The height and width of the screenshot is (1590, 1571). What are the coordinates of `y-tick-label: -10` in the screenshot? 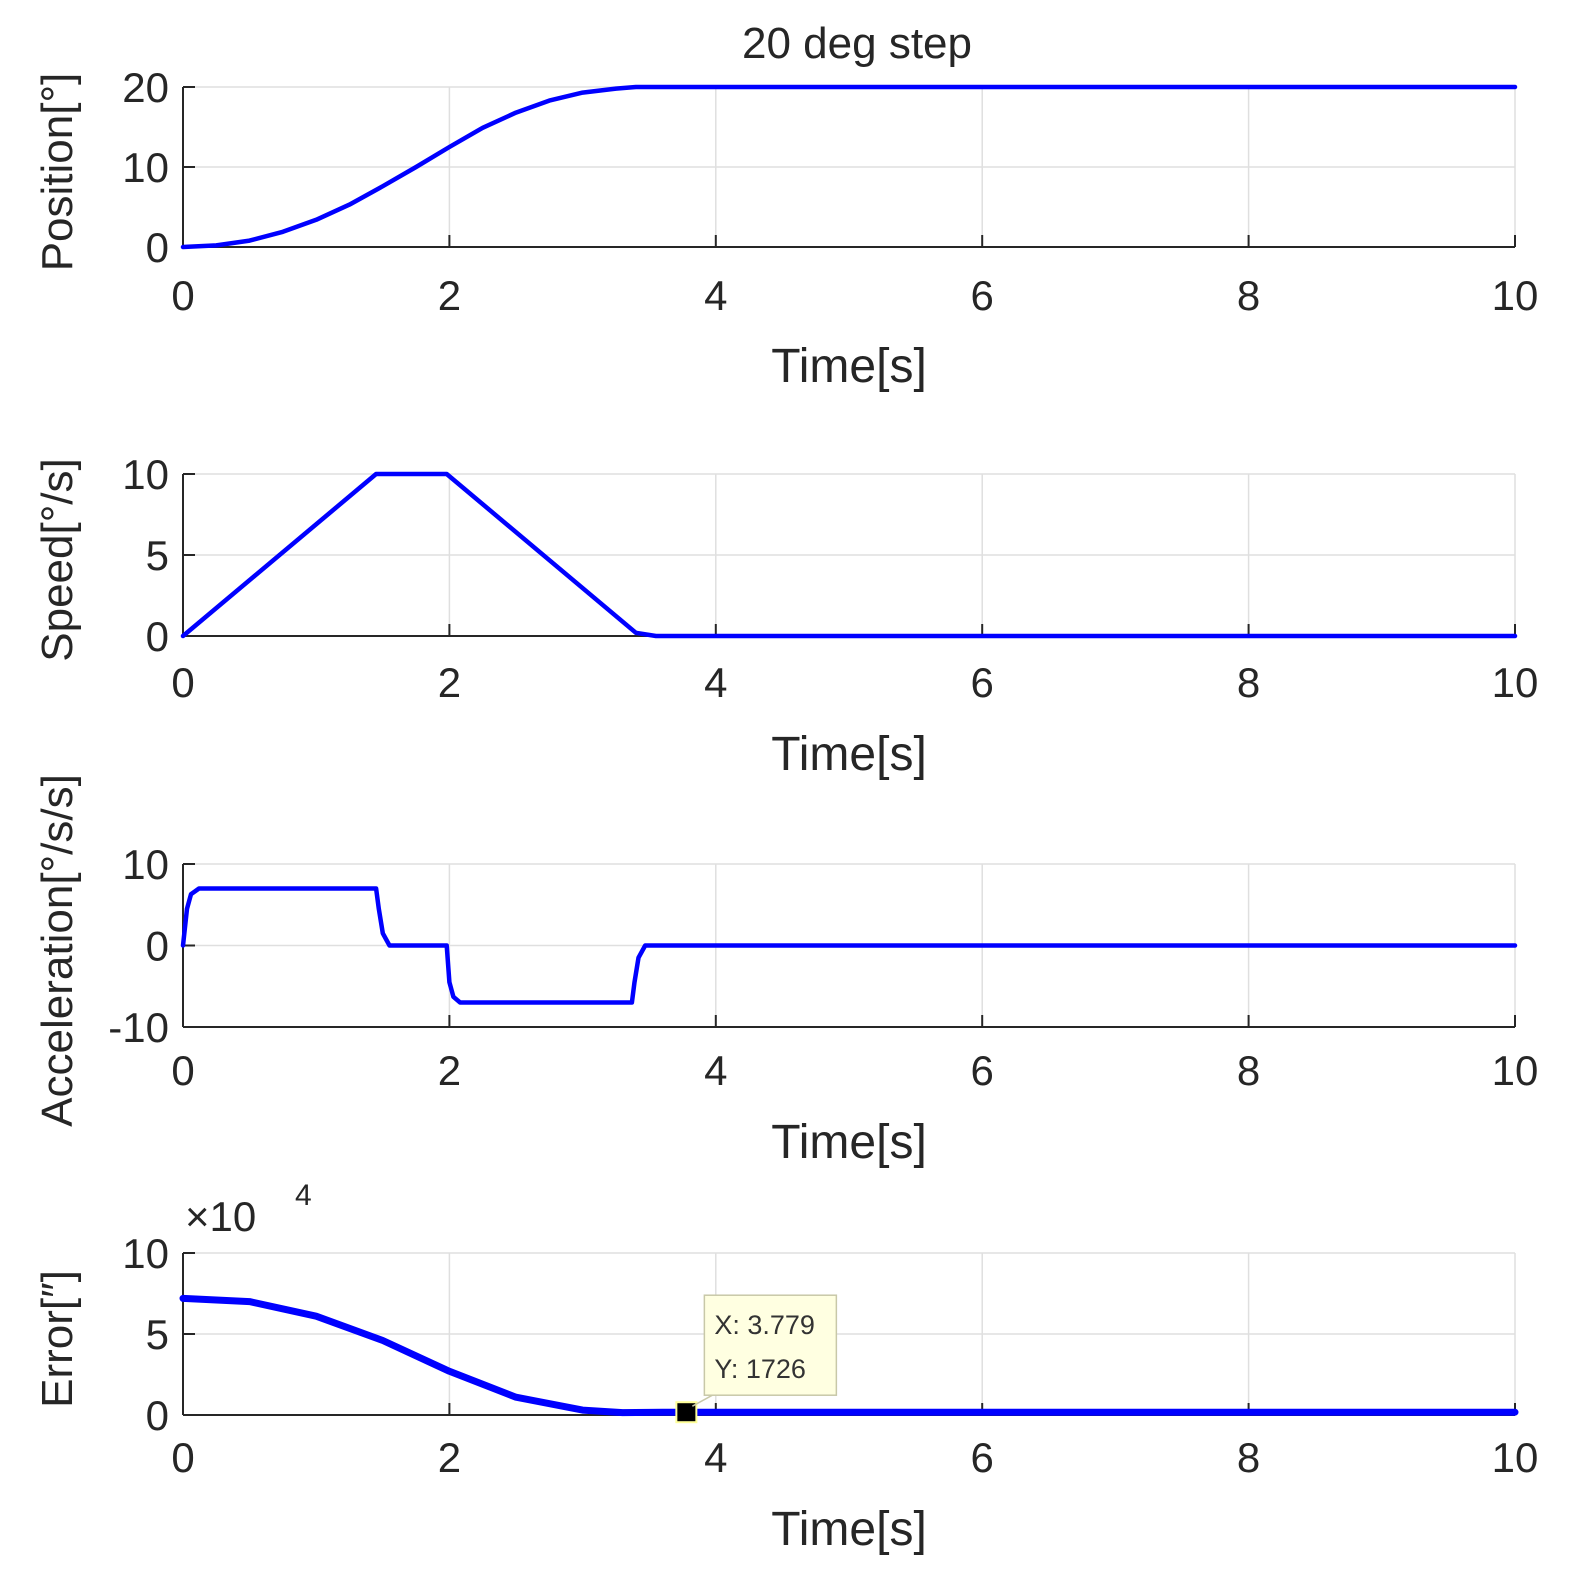 It's located at (138, 1027).